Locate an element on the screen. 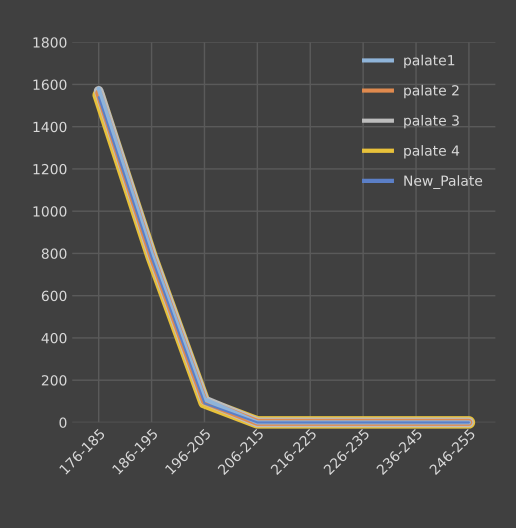 The height and width of the screenshot is (528, 516). y-tick-label: 200 is located at coordinates (54, 380).